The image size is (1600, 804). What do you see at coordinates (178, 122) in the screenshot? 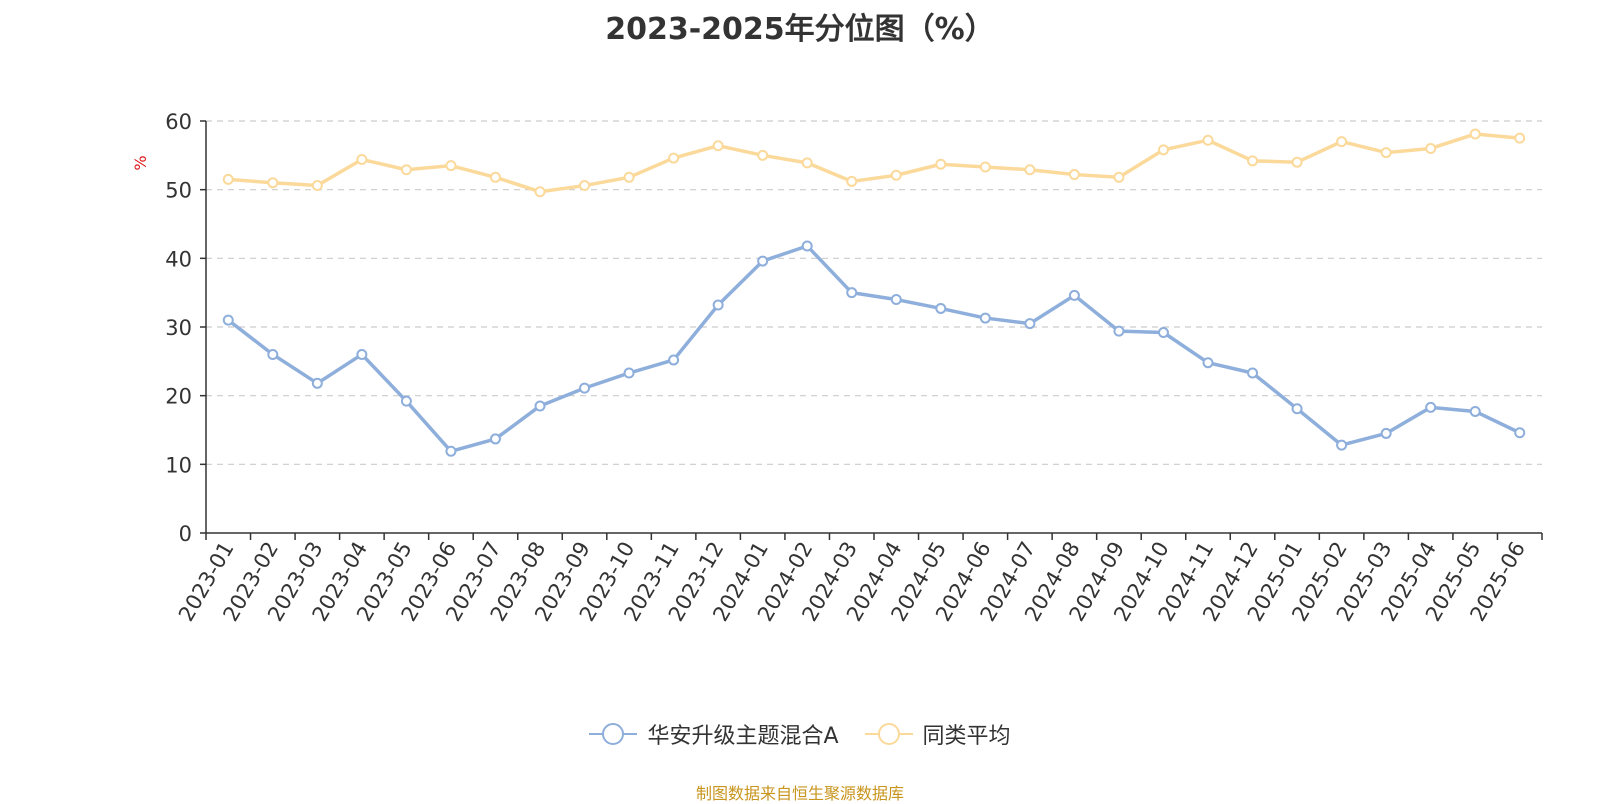
I see `y-tick-label-60: 60` at bounding box center [178, 122].